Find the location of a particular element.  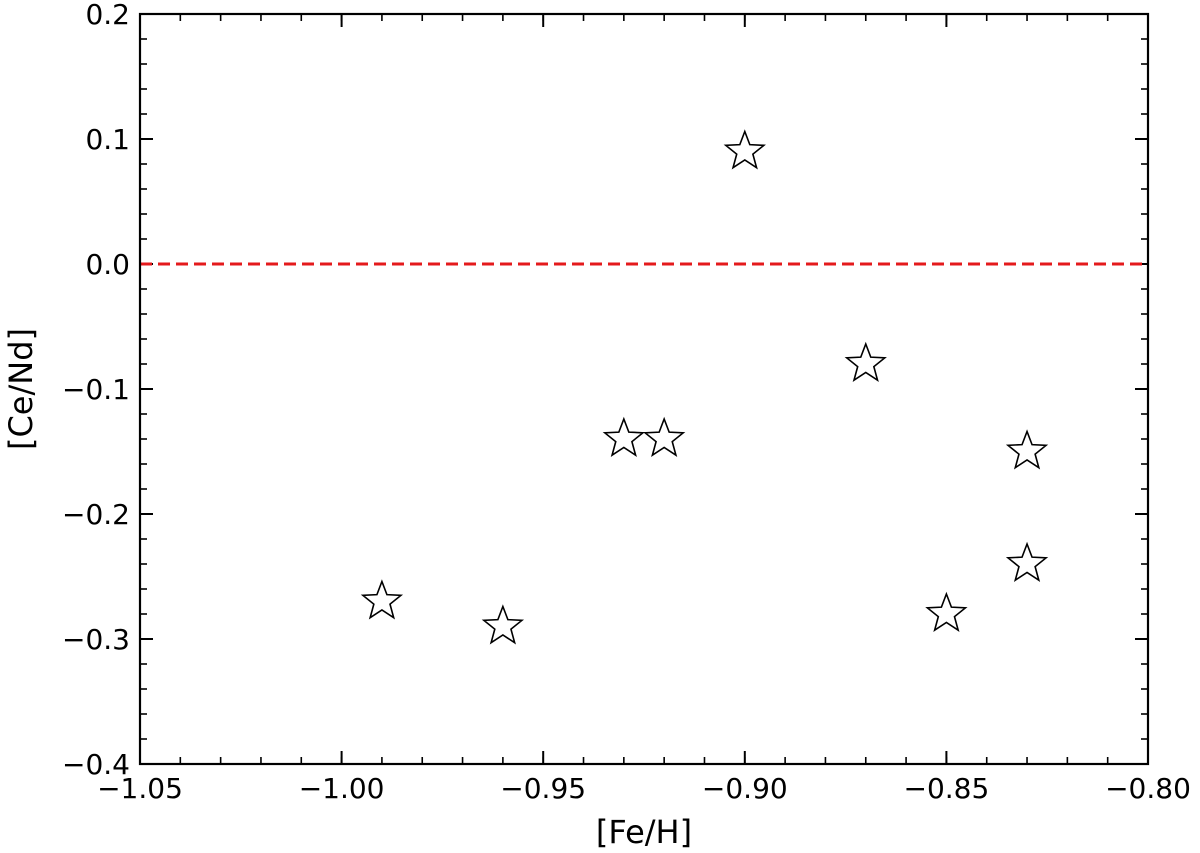

y-tick-label: 0.1 is located at coordinates (107, 139).